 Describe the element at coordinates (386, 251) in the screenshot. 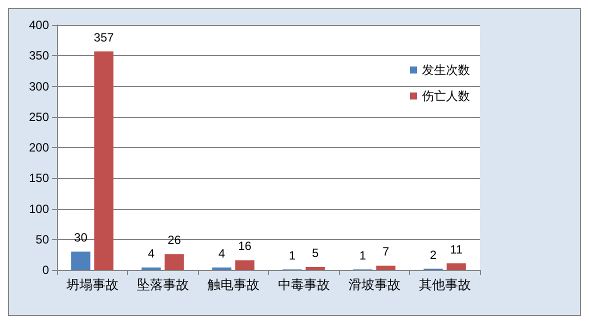

I see `data-label: 7` at that location.